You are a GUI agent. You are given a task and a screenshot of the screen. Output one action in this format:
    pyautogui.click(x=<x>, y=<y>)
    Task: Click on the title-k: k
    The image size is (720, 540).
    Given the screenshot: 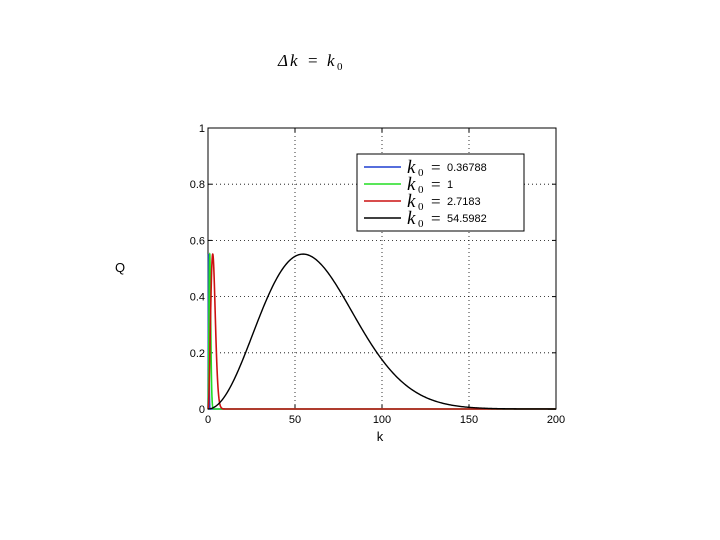 What is the action you would take?
    pyautogui.click(x=294, y=60)
    